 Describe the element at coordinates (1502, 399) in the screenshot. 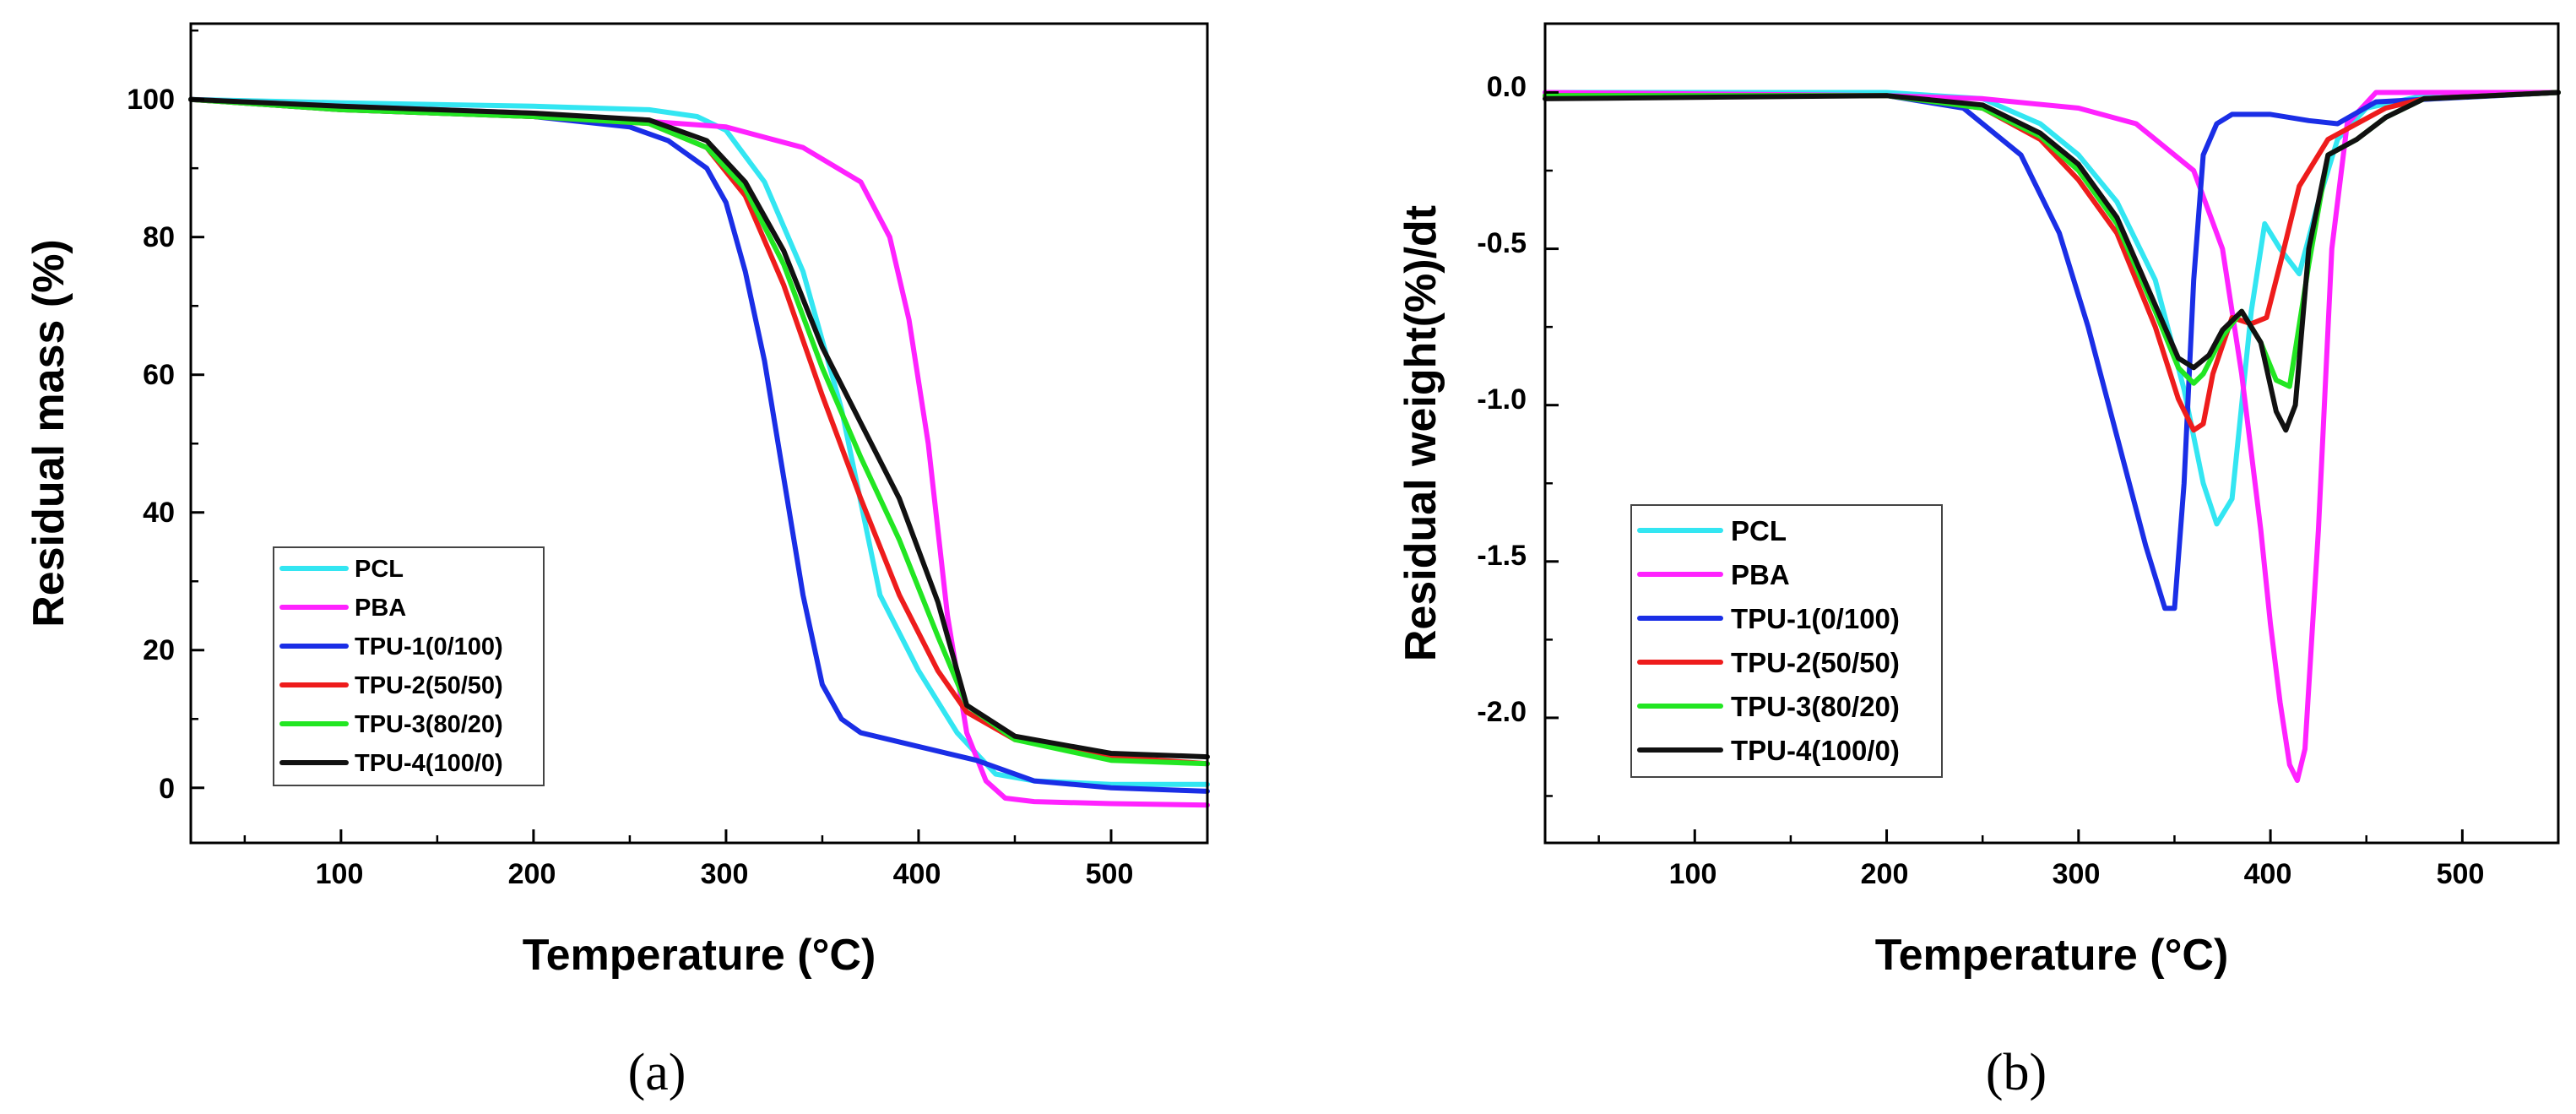

I see `chart-b-ytick-label: -1.0` at that location.